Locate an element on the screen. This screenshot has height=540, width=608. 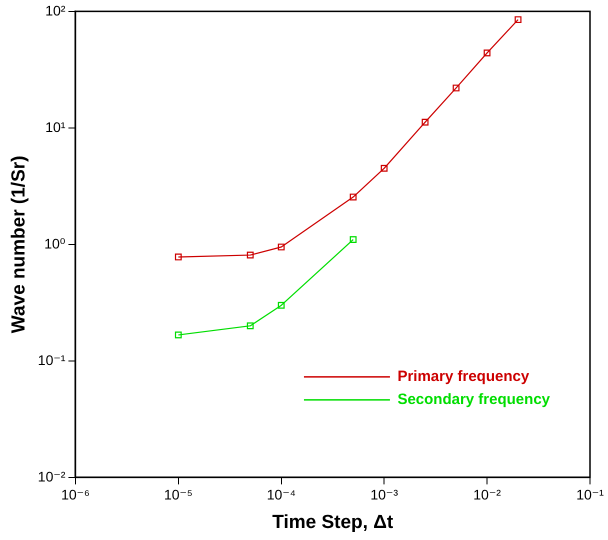
text: Secondary frequency is located at coordinates (474, 399).